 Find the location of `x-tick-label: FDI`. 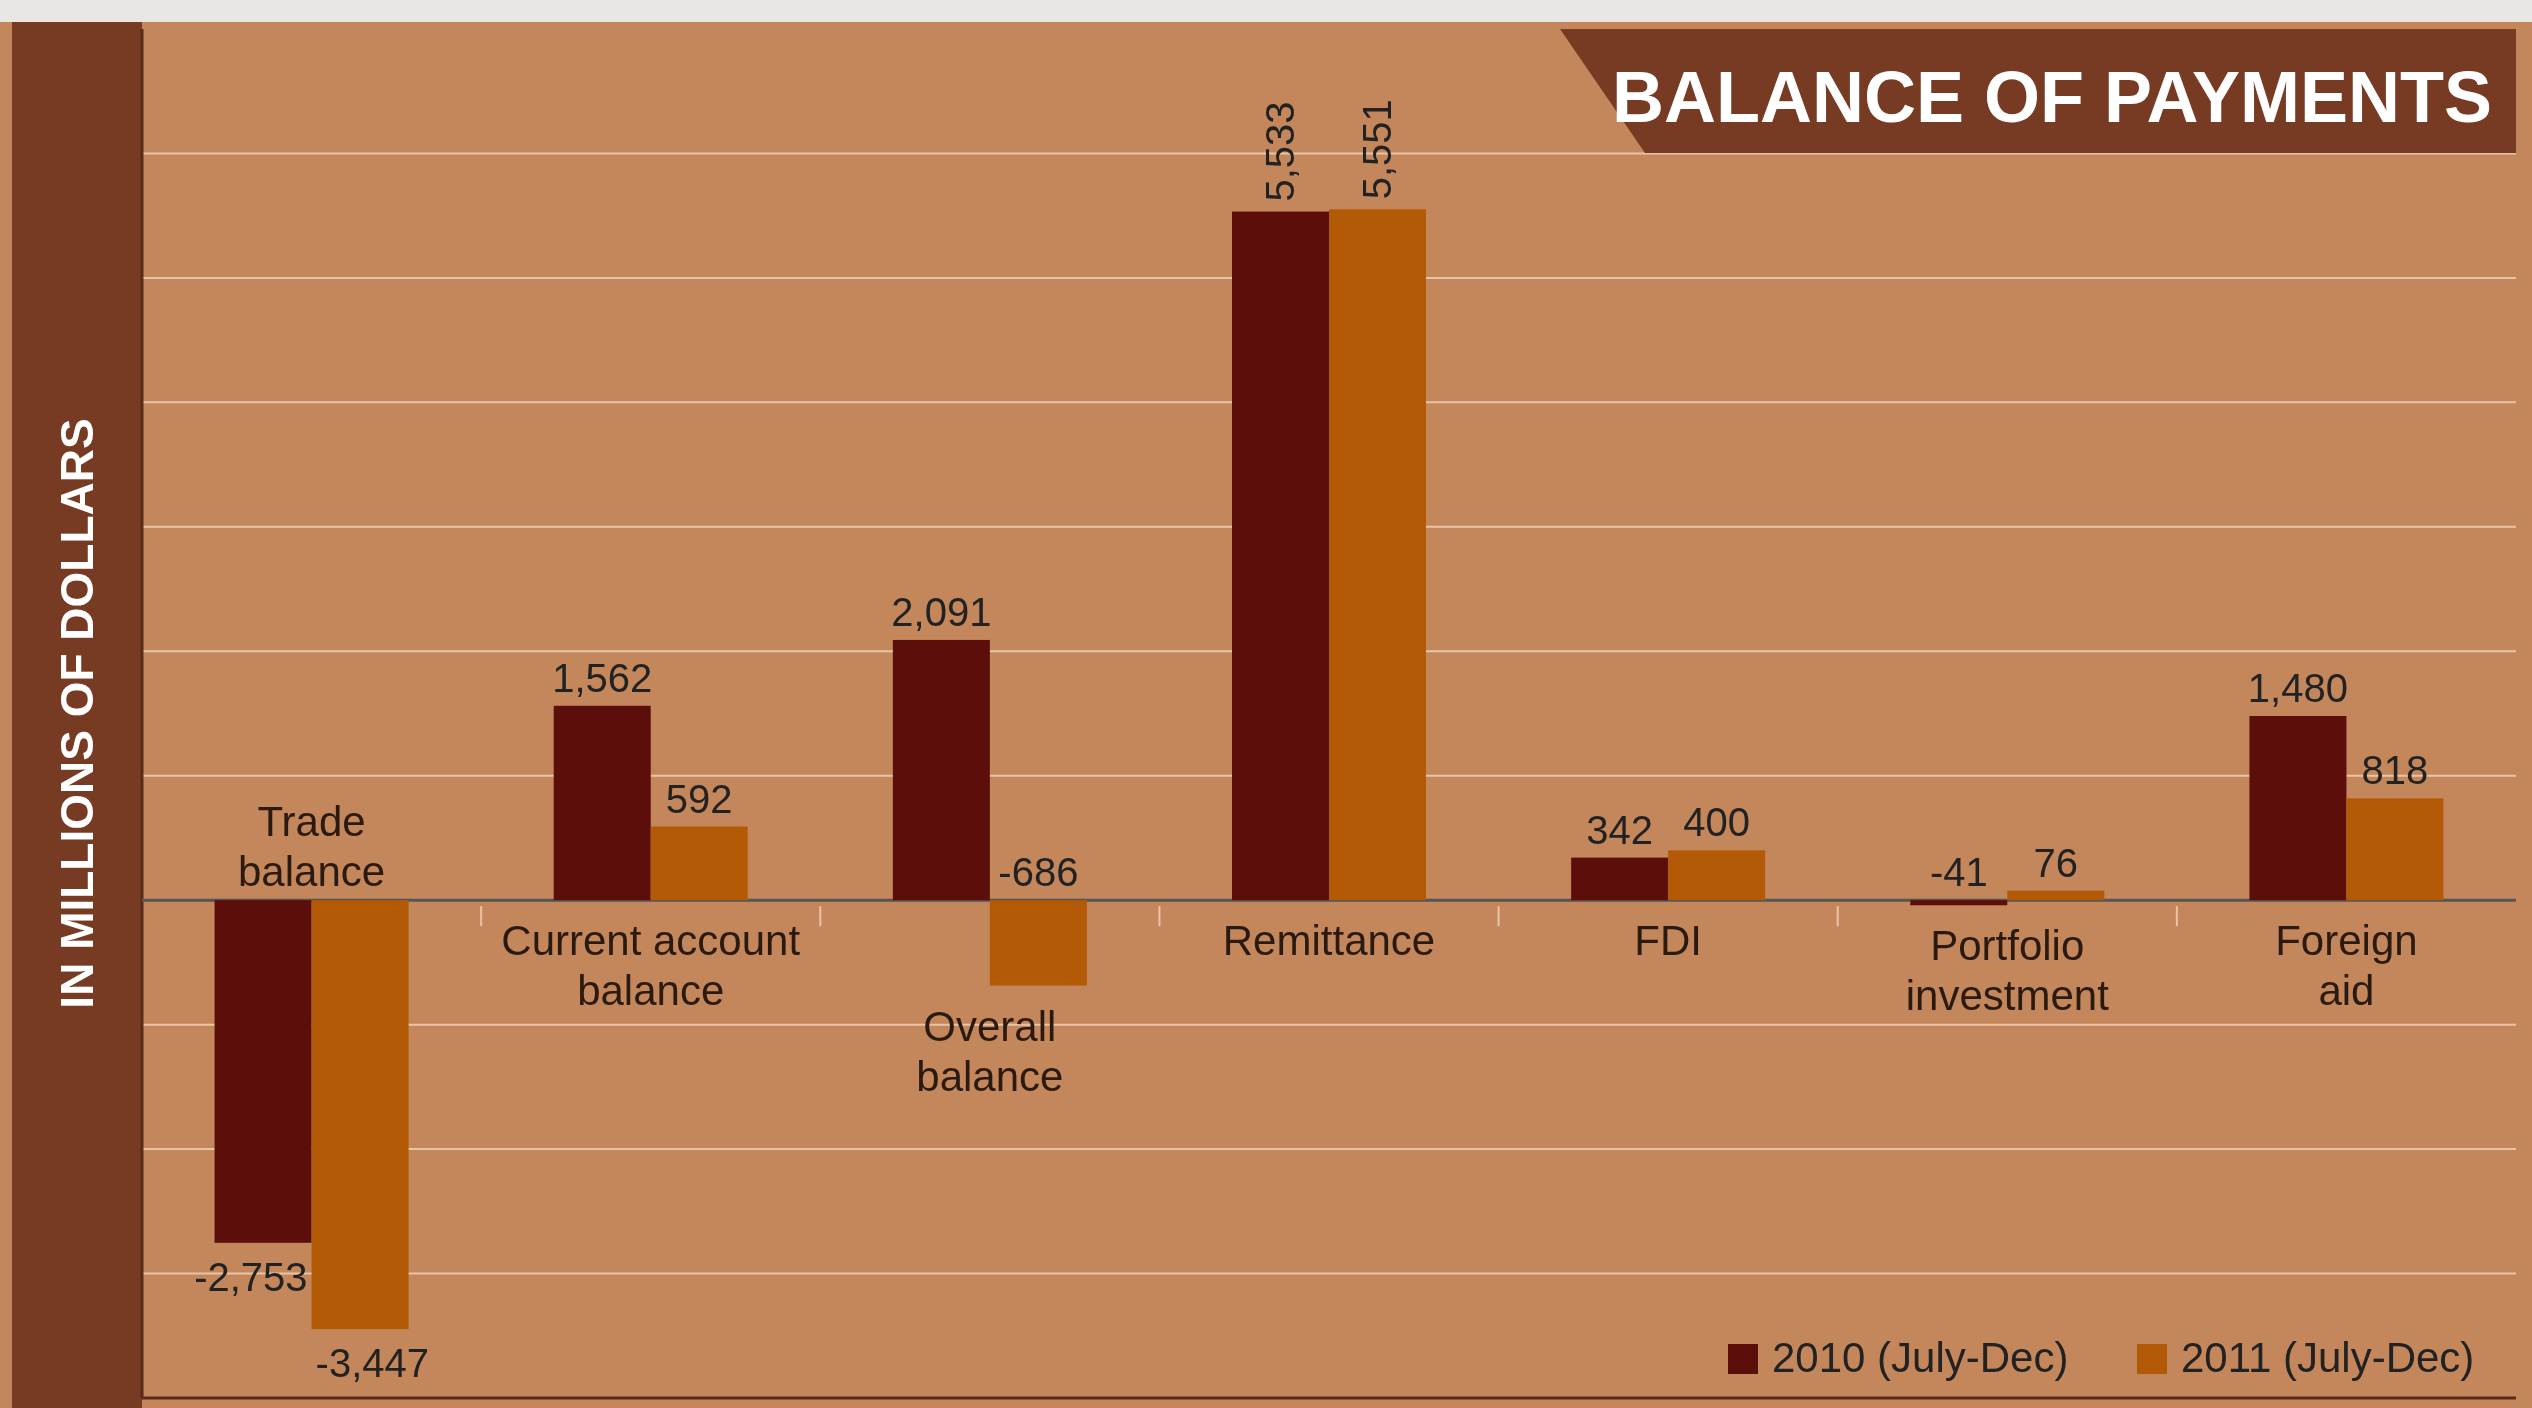

x-tick-label: FDI is located at coordinates (1668, 941).